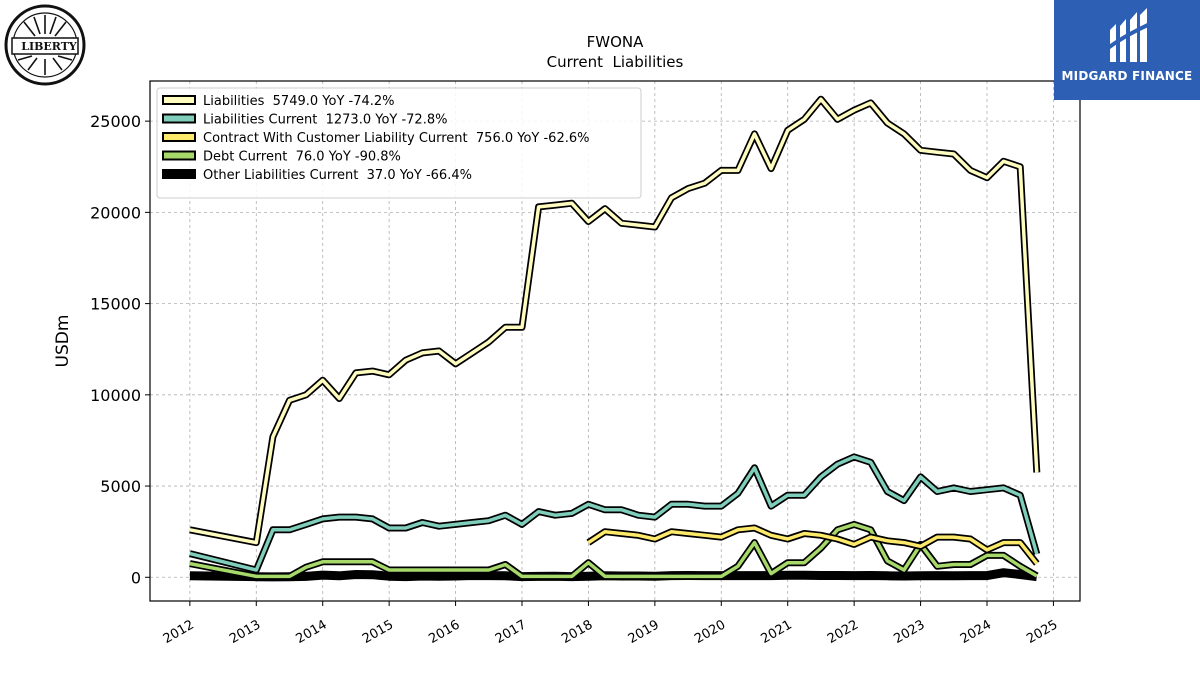 This screenshot has width=1200, height=675. Describe the element at coordinates (49, 46) in the screenshot. I see `liberty-logo-text: LIBERTY` at that location.